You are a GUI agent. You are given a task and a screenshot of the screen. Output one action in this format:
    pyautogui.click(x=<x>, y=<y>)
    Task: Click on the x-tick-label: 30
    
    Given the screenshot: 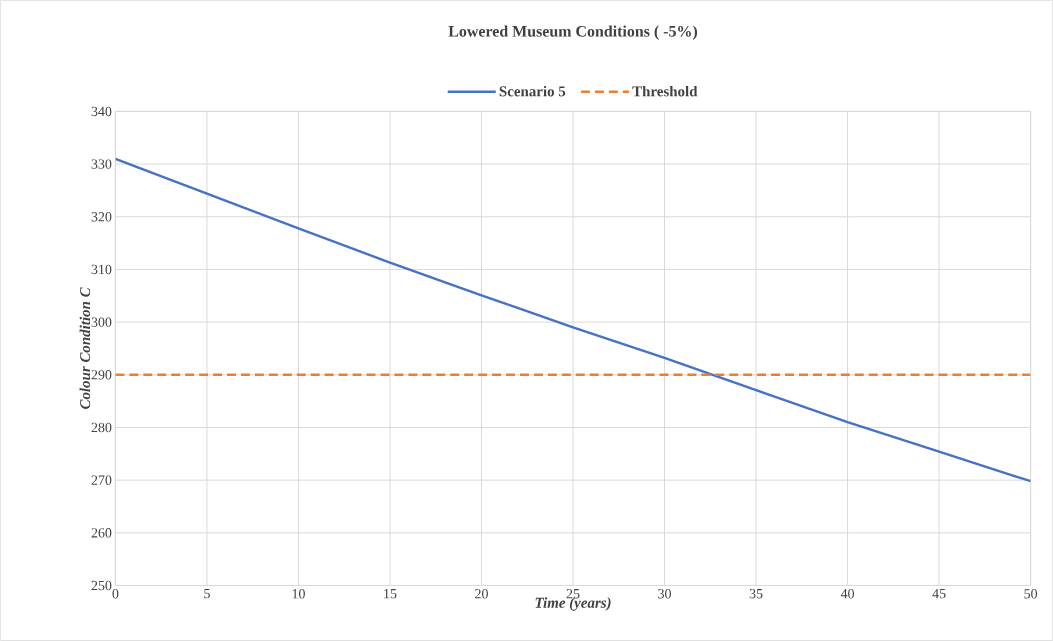 What is the action you would take?
    pyautogui.click(x=664, y=594)
    